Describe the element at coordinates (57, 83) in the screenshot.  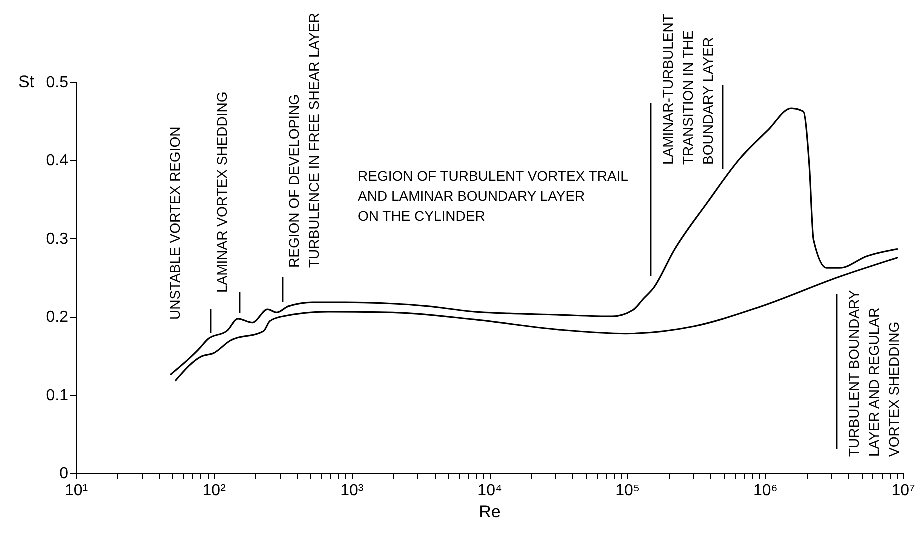
I see `y-tick-label: 0.5` at that location.